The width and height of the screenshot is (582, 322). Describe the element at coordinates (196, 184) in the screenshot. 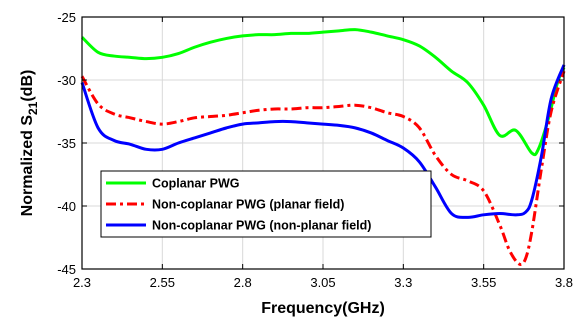

I see `legend-label-coplanar-pwg: Coplanar PWG` at that location.